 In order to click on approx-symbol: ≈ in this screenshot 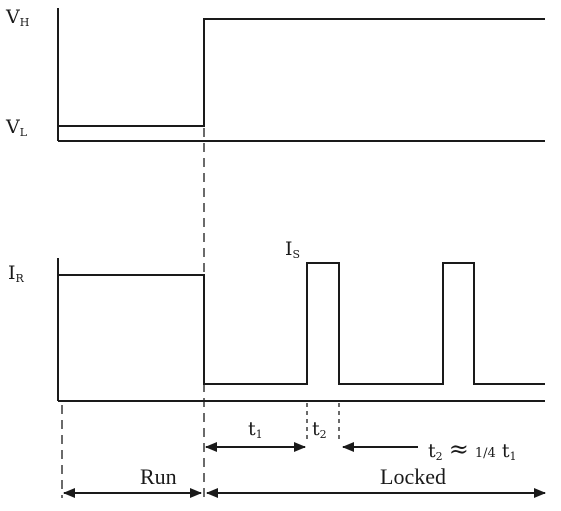, I will do `click(458, 449)`.